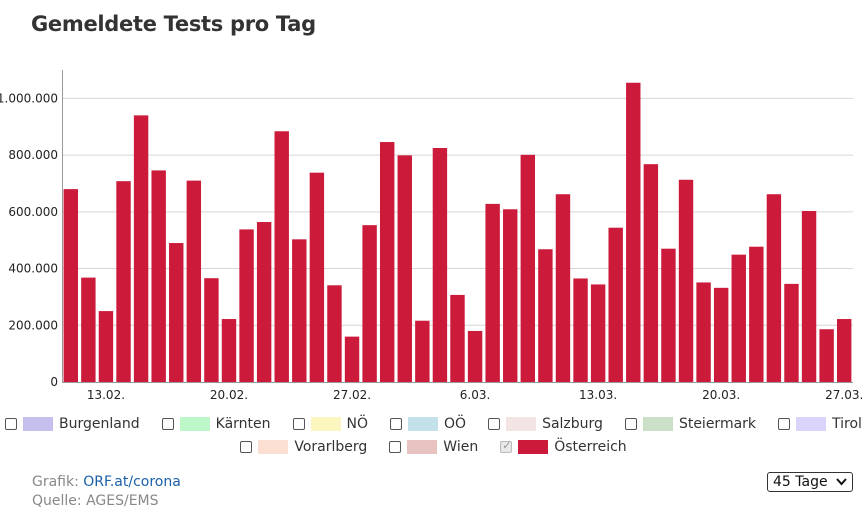 This screenshot has height=522, width=867. Describe the element at coordinates (99, 424) in the screenshot. I see `legend-label: Burgenland` at that location.